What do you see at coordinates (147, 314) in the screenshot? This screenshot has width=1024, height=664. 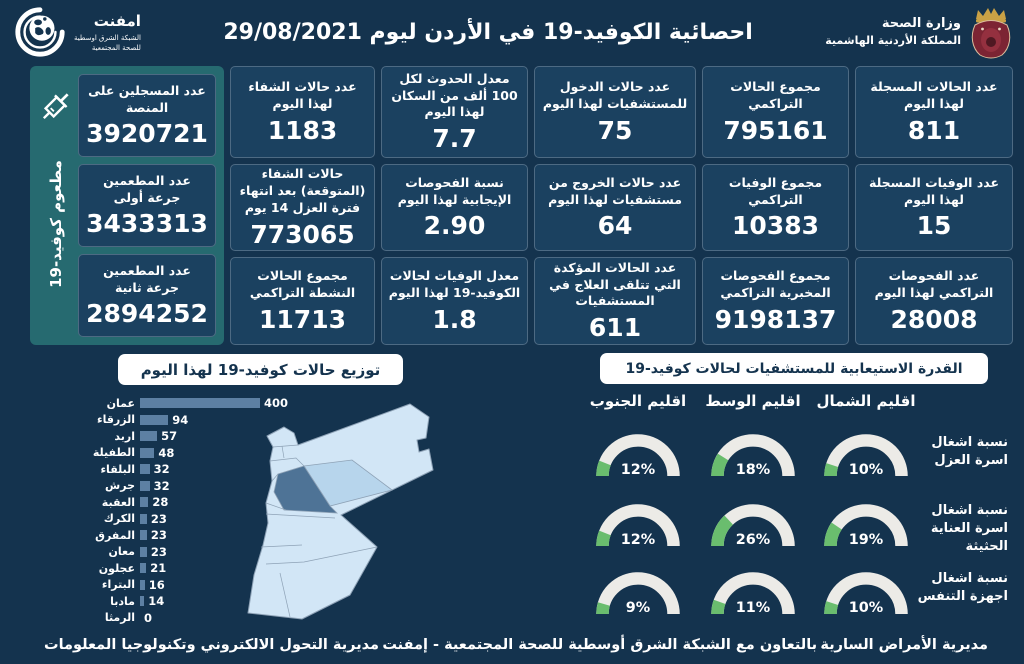 I see `stat-card-value: 2894252` at bounding box center [147, 314].